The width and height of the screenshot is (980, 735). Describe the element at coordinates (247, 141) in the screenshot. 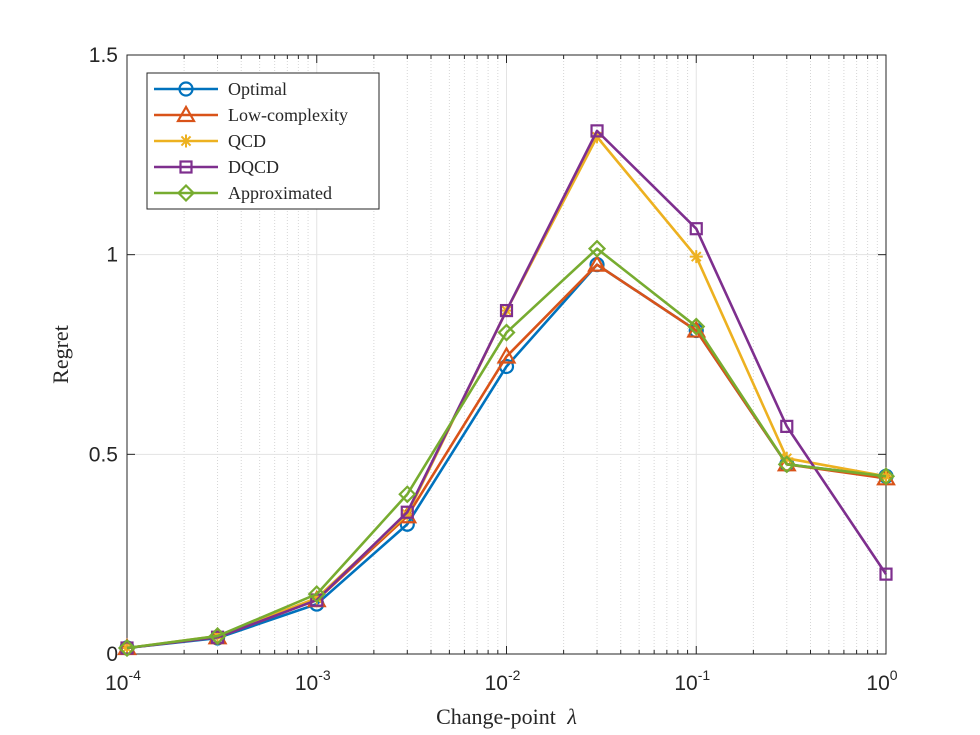

I see `legend-label: QCD` at that location.